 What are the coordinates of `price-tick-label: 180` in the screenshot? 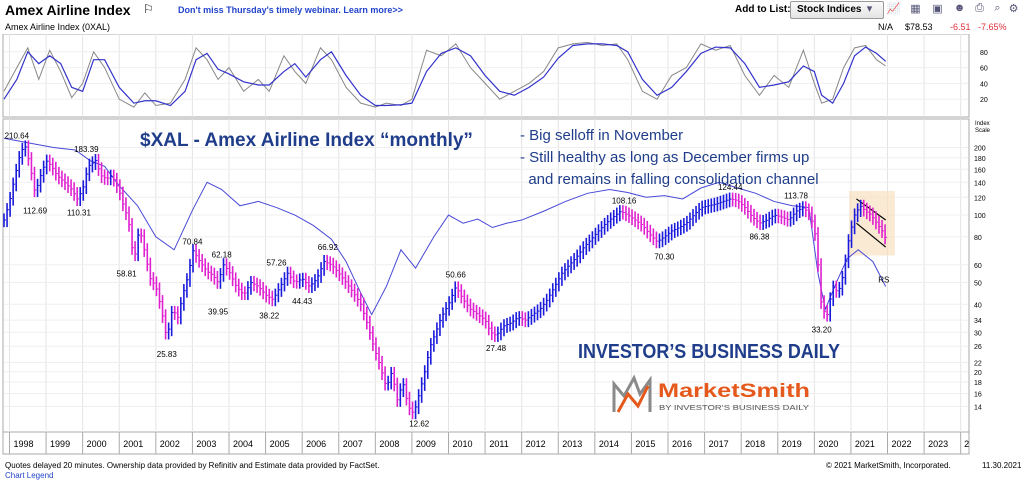 It's located at (980, 159).